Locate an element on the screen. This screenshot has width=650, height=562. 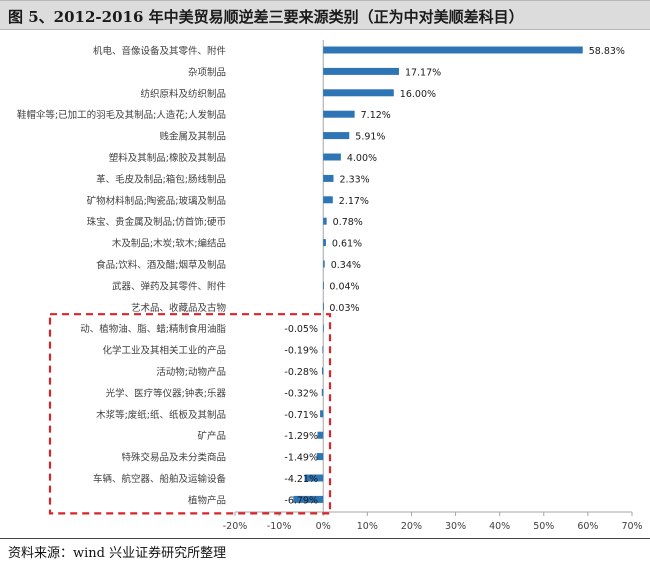
category-label: 植物产品 is located at coordinates (207, 500).